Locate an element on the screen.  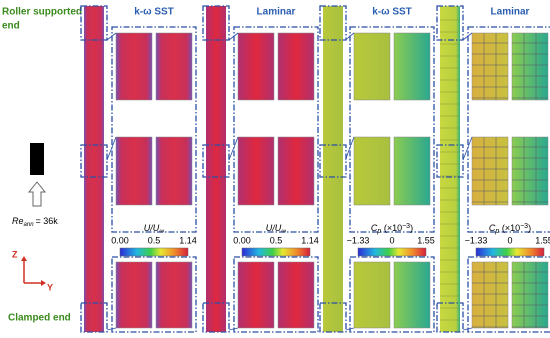
axis-z-label: Z is located at coordinates (15, 254).